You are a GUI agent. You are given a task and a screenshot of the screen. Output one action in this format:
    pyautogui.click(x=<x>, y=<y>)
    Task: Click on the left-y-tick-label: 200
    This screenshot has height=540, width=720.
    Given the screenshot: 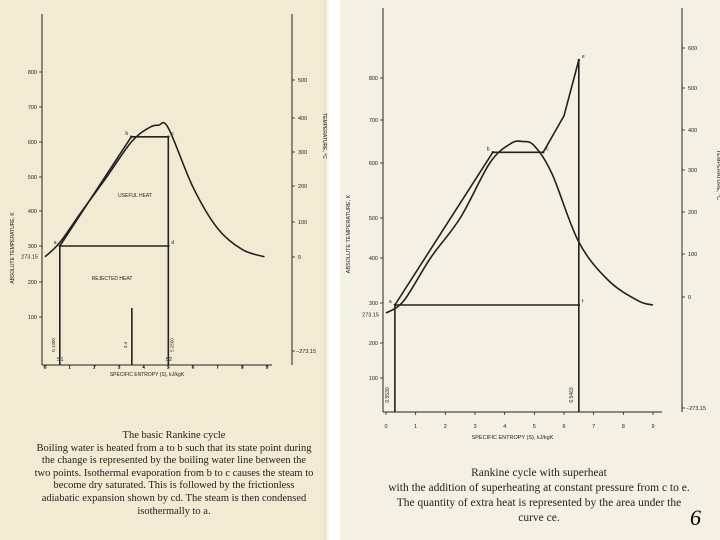 What is the action you would take?
    pyautogui.click(x=32, y=283)
    